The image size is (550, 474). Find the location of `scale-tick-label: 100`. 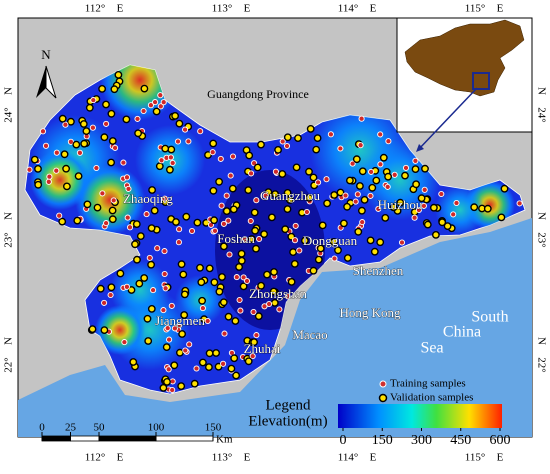

scale-tick-label: 100 is located at coordinates (156, 428).